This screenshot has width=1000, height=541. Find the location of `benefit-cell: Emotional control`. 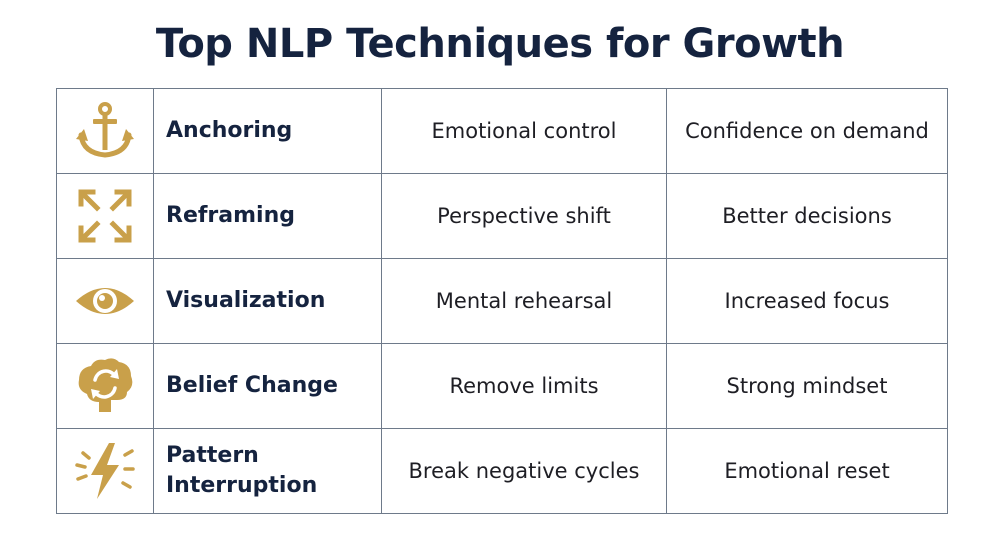

benefit-cell: Emotional control is located at coordinates (524, 131).